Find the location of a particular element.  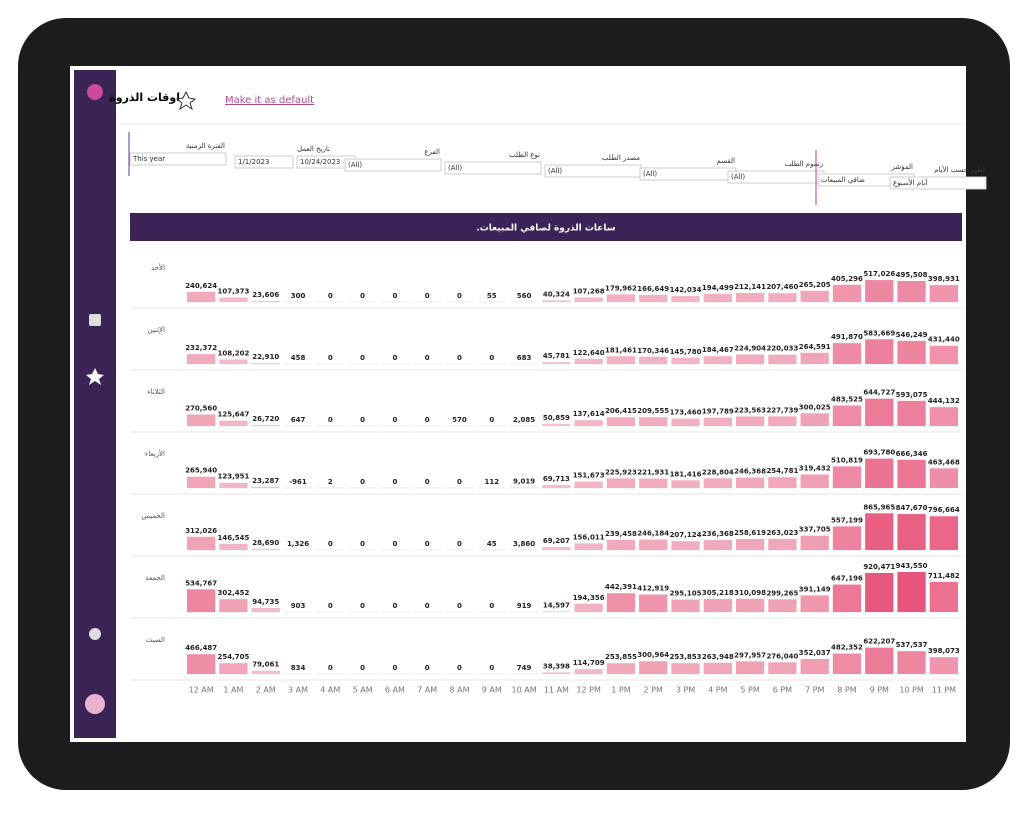

value-label: 264,591 is located at coordinates (815, 347).